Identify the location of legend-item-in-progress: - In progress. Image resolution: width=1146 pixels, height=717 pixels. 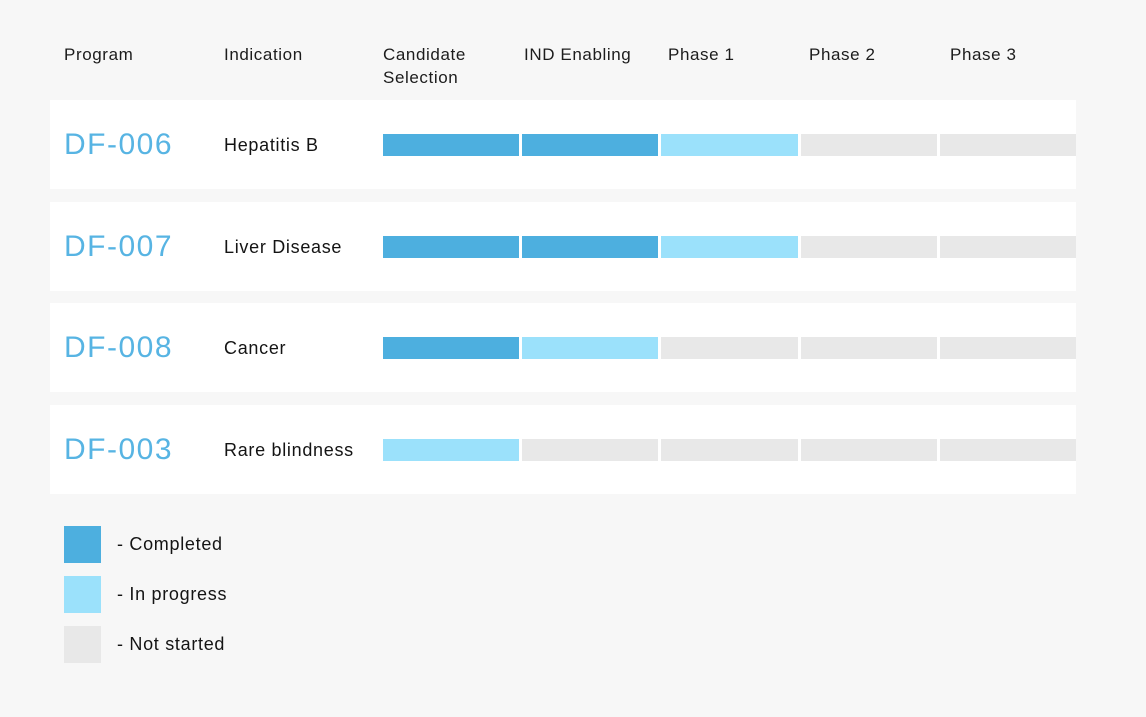
(145, 594).